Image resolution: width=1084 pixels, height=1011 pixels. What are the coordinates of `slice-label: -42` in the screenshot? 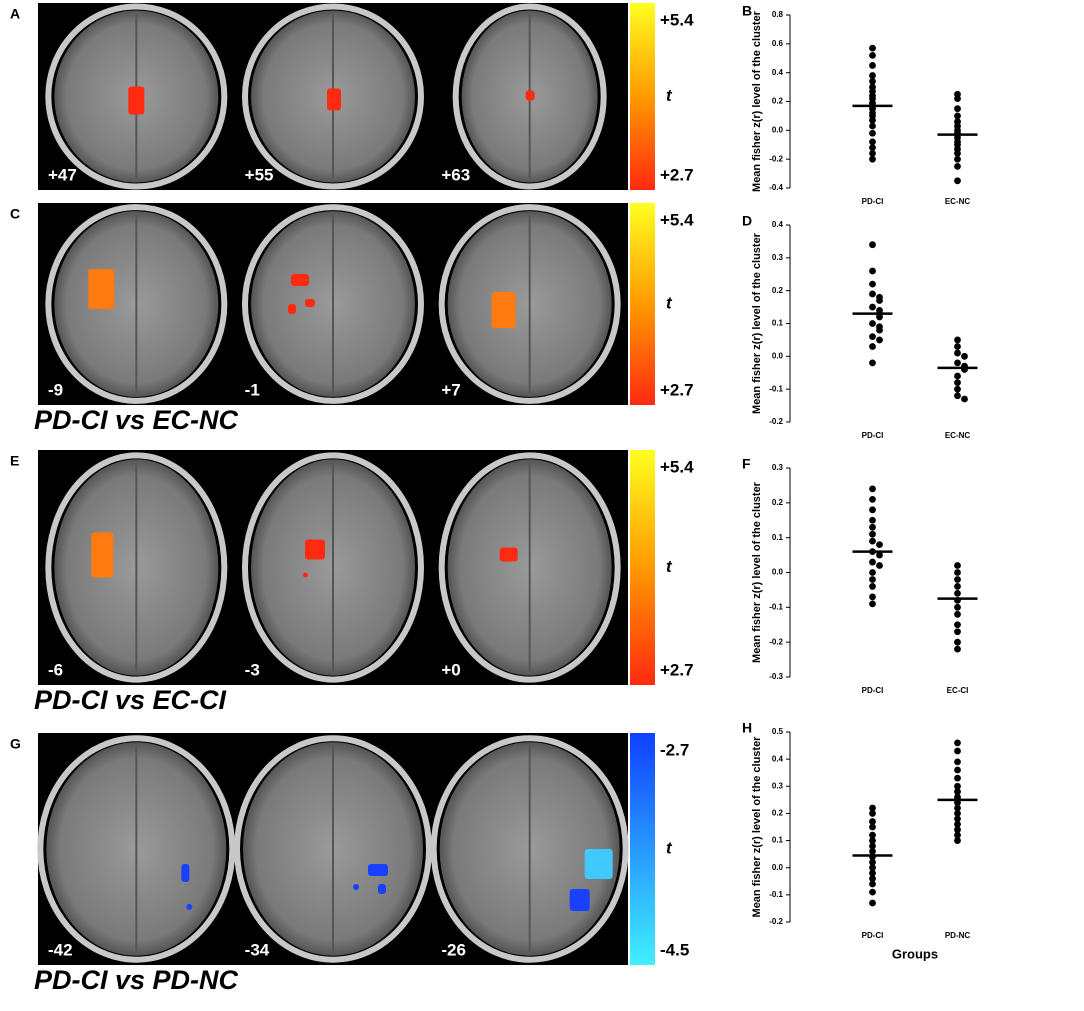 It's located at (60, 949).